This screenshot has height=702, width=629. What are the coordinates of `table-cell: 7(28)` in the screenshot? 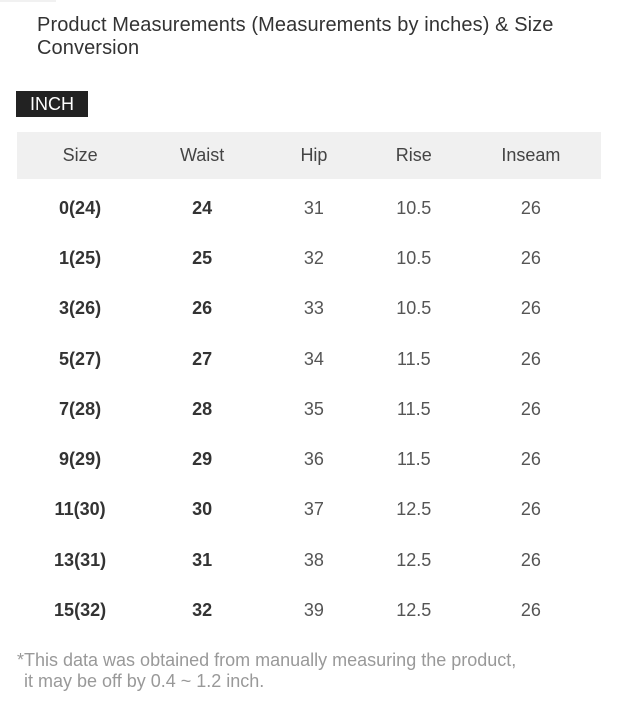 It's located at (80, 408).